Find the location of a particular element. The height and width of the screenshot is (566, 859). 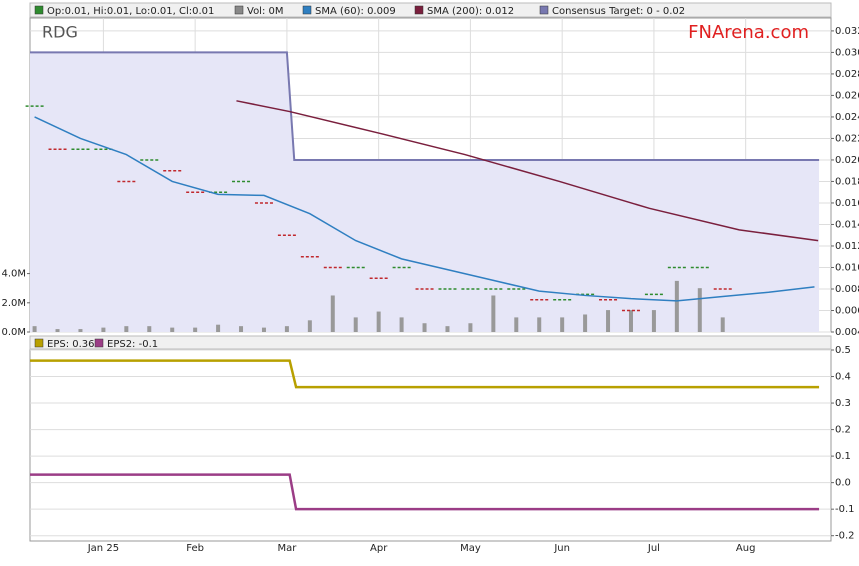

y-tick-label: 0.026 is located at coordinates (847, 95).